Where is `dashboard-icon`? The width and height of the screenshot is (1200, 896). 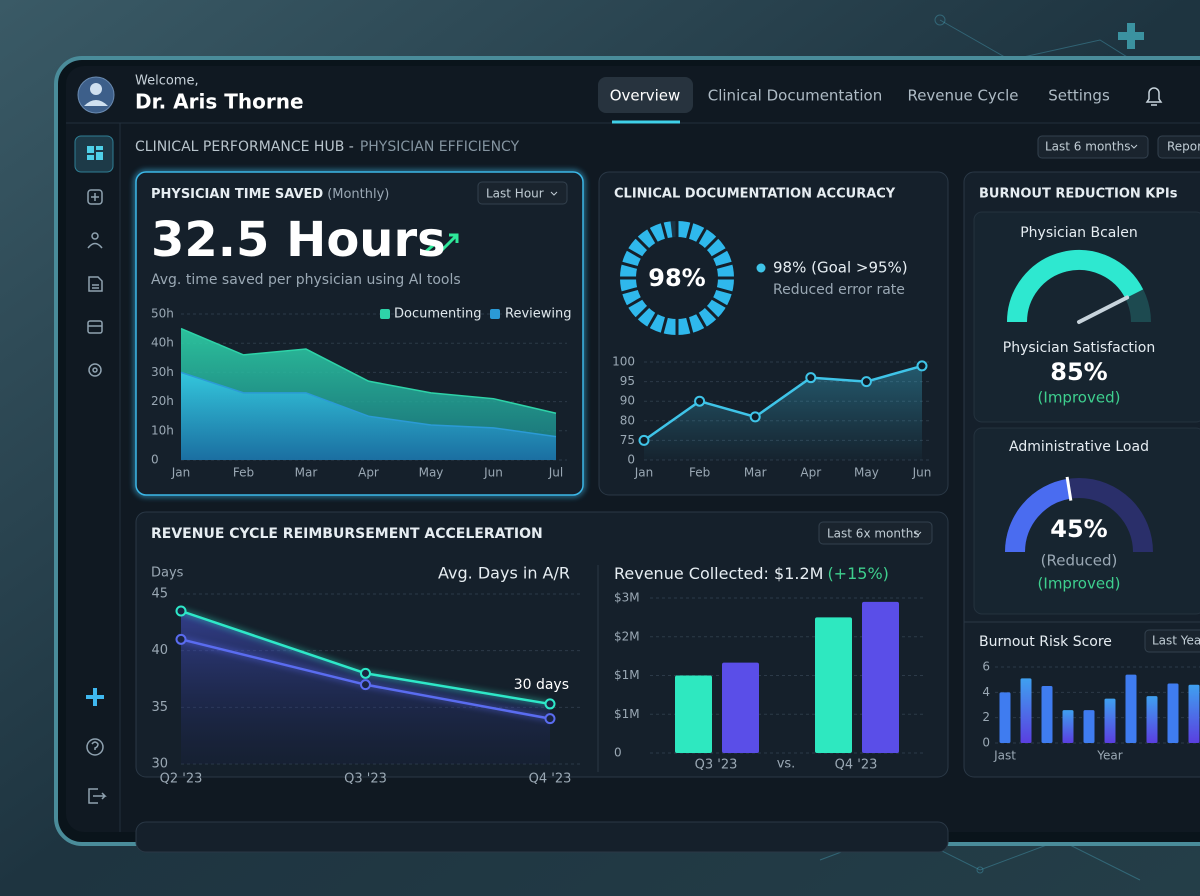
dashboard-icon is located at coordinates (90, 149).